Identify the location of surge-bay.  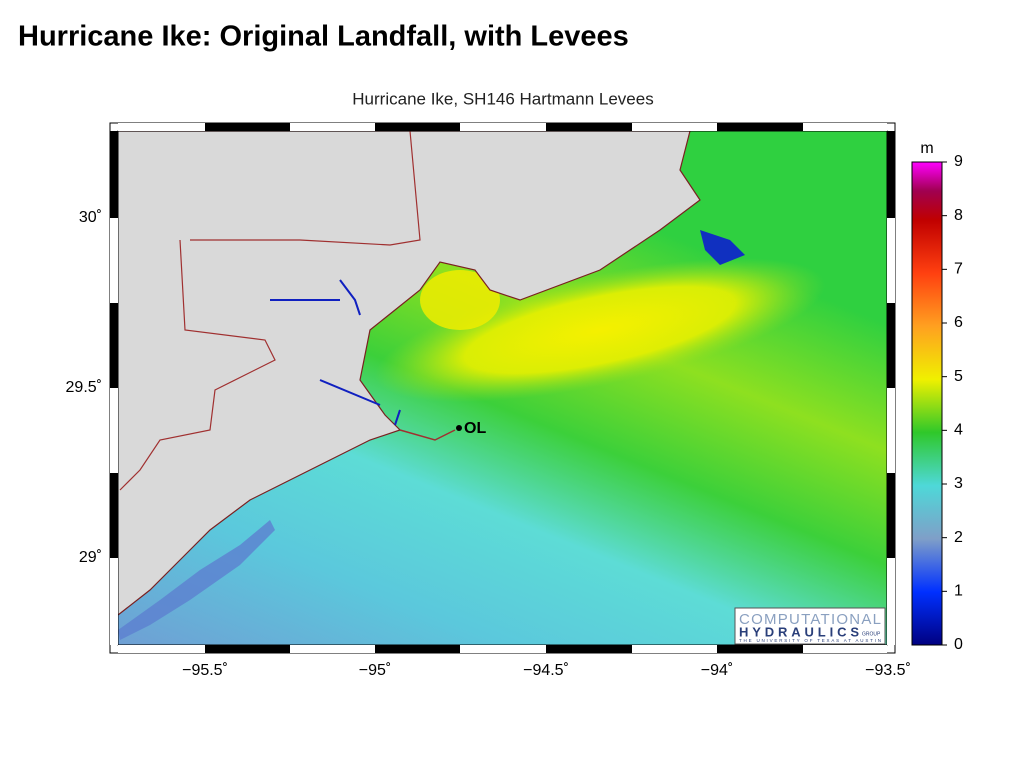
(460, 300).